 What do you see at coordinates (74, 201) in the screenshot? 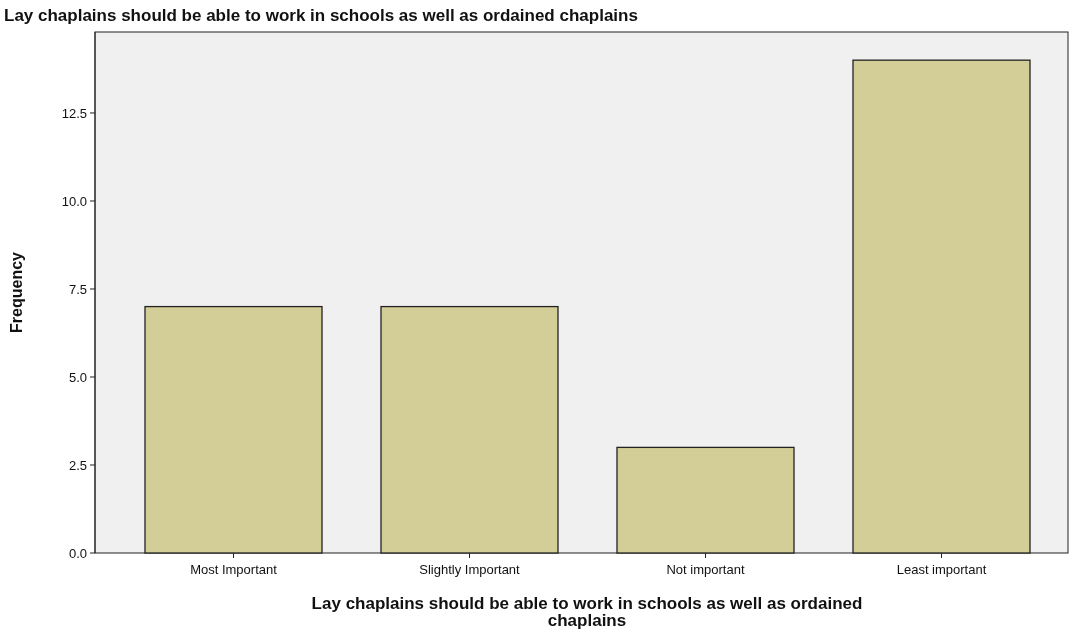
I see `y-tick-label: 10.0` at bounding box center [74, 201].